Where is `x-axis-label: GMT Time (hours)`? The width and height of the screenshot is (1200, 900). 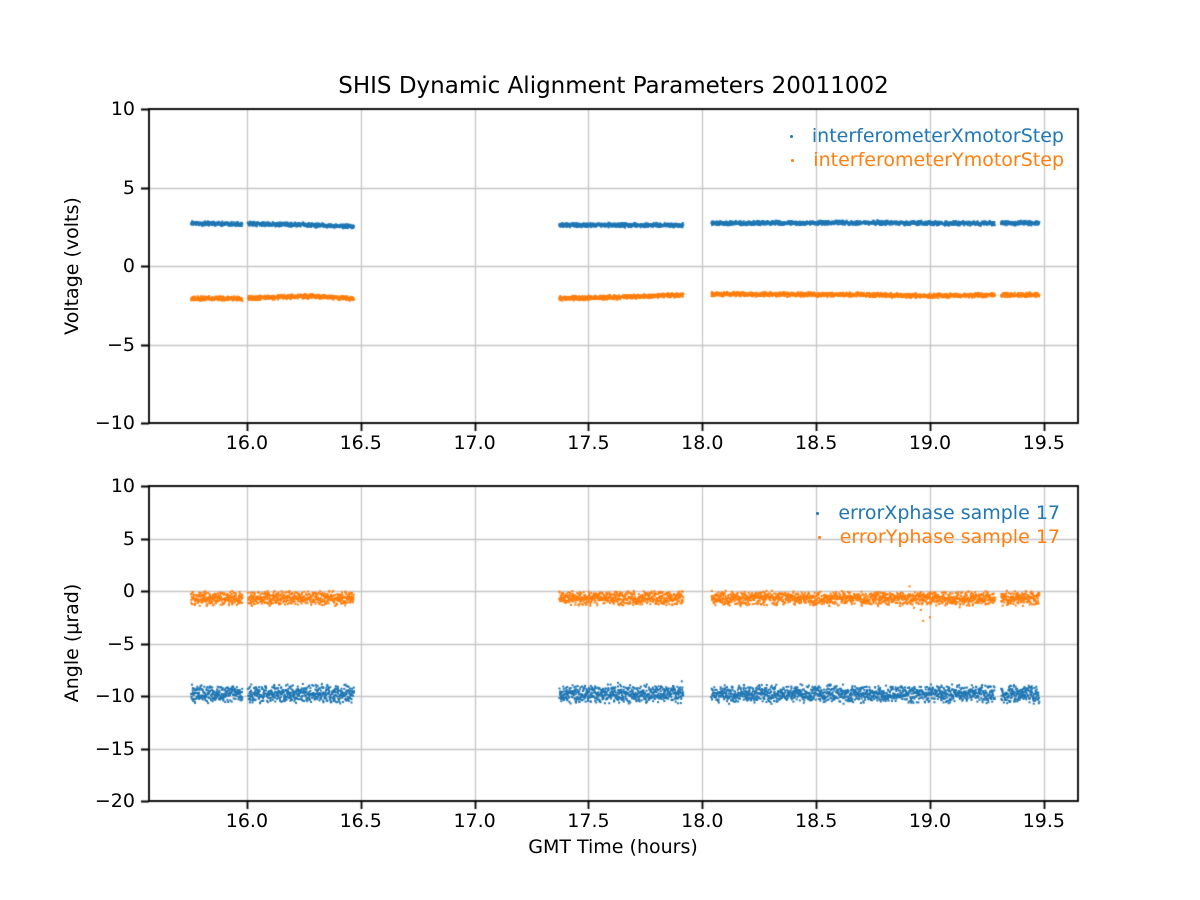
x-axis-label: GMT Time (hours) is located at coordinates (613, 847).